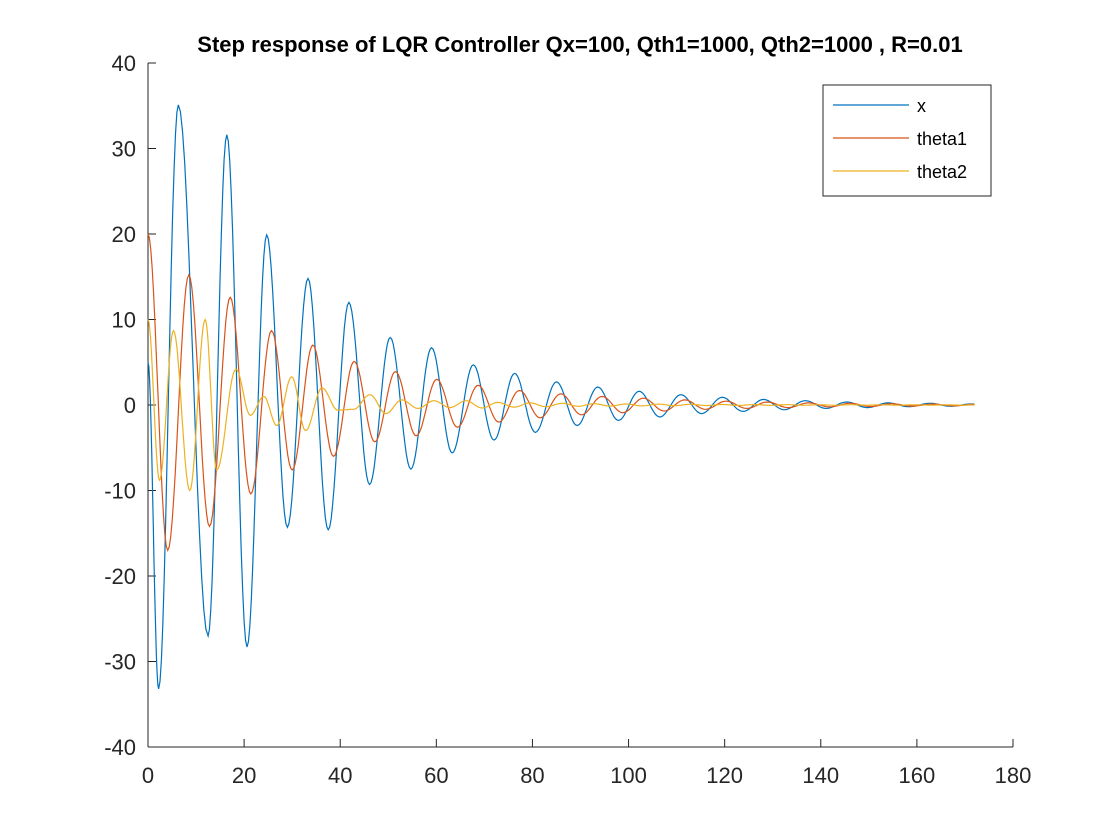 The image size is (1120, 840). Describe the element at coordinates (148, 775) in the screenshot. I see `x-tick-label: 0` at that location.